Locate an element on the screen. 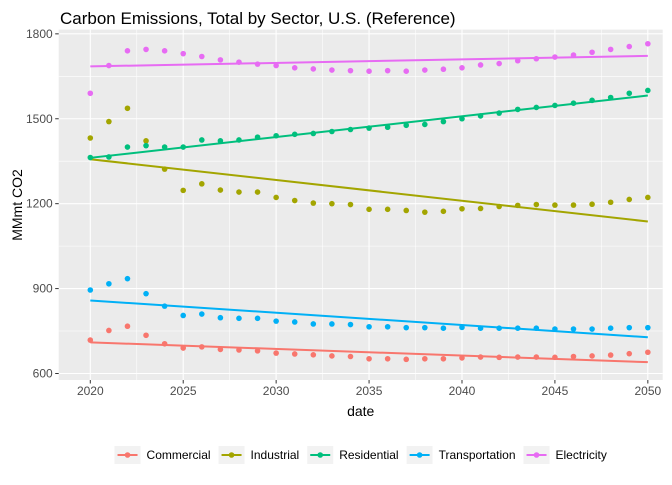 The height and width of the screenshot is (485, 672). x-tick-label: 2040 is located at coordinates (462, 391).